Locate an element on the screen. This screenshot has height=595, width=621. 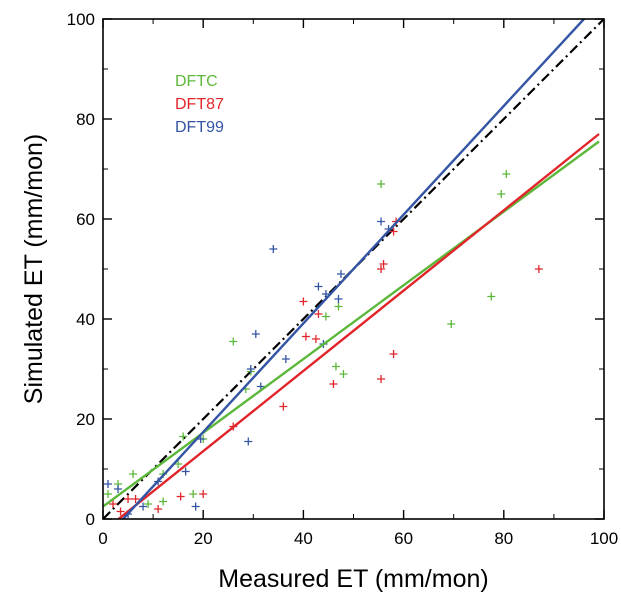
legend: DFTC DFT87 DFT99 is located at coordinates (199, 104).